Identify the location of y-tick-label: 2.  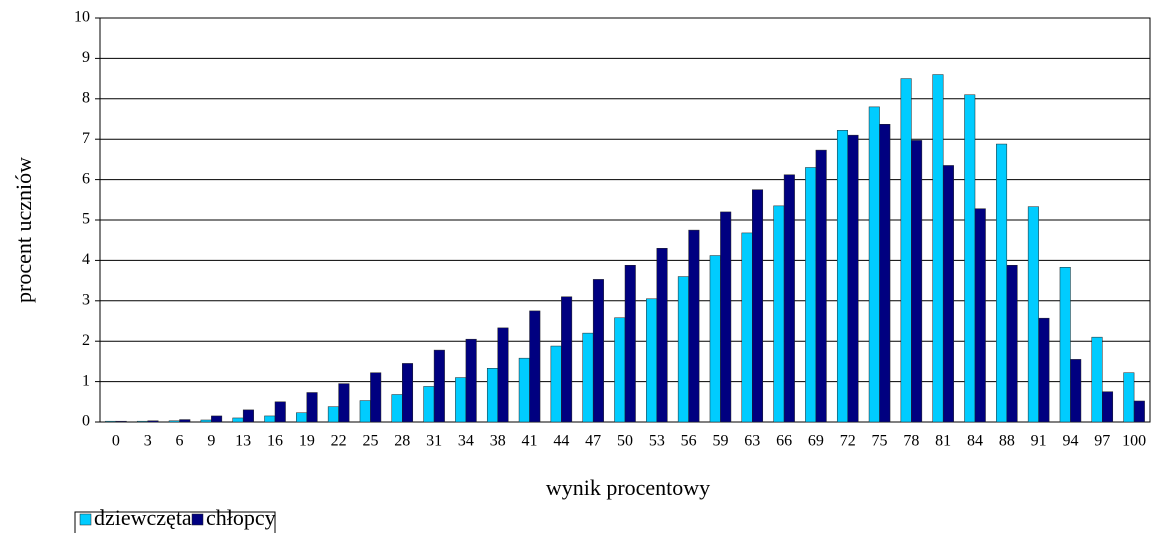
(86, 340).